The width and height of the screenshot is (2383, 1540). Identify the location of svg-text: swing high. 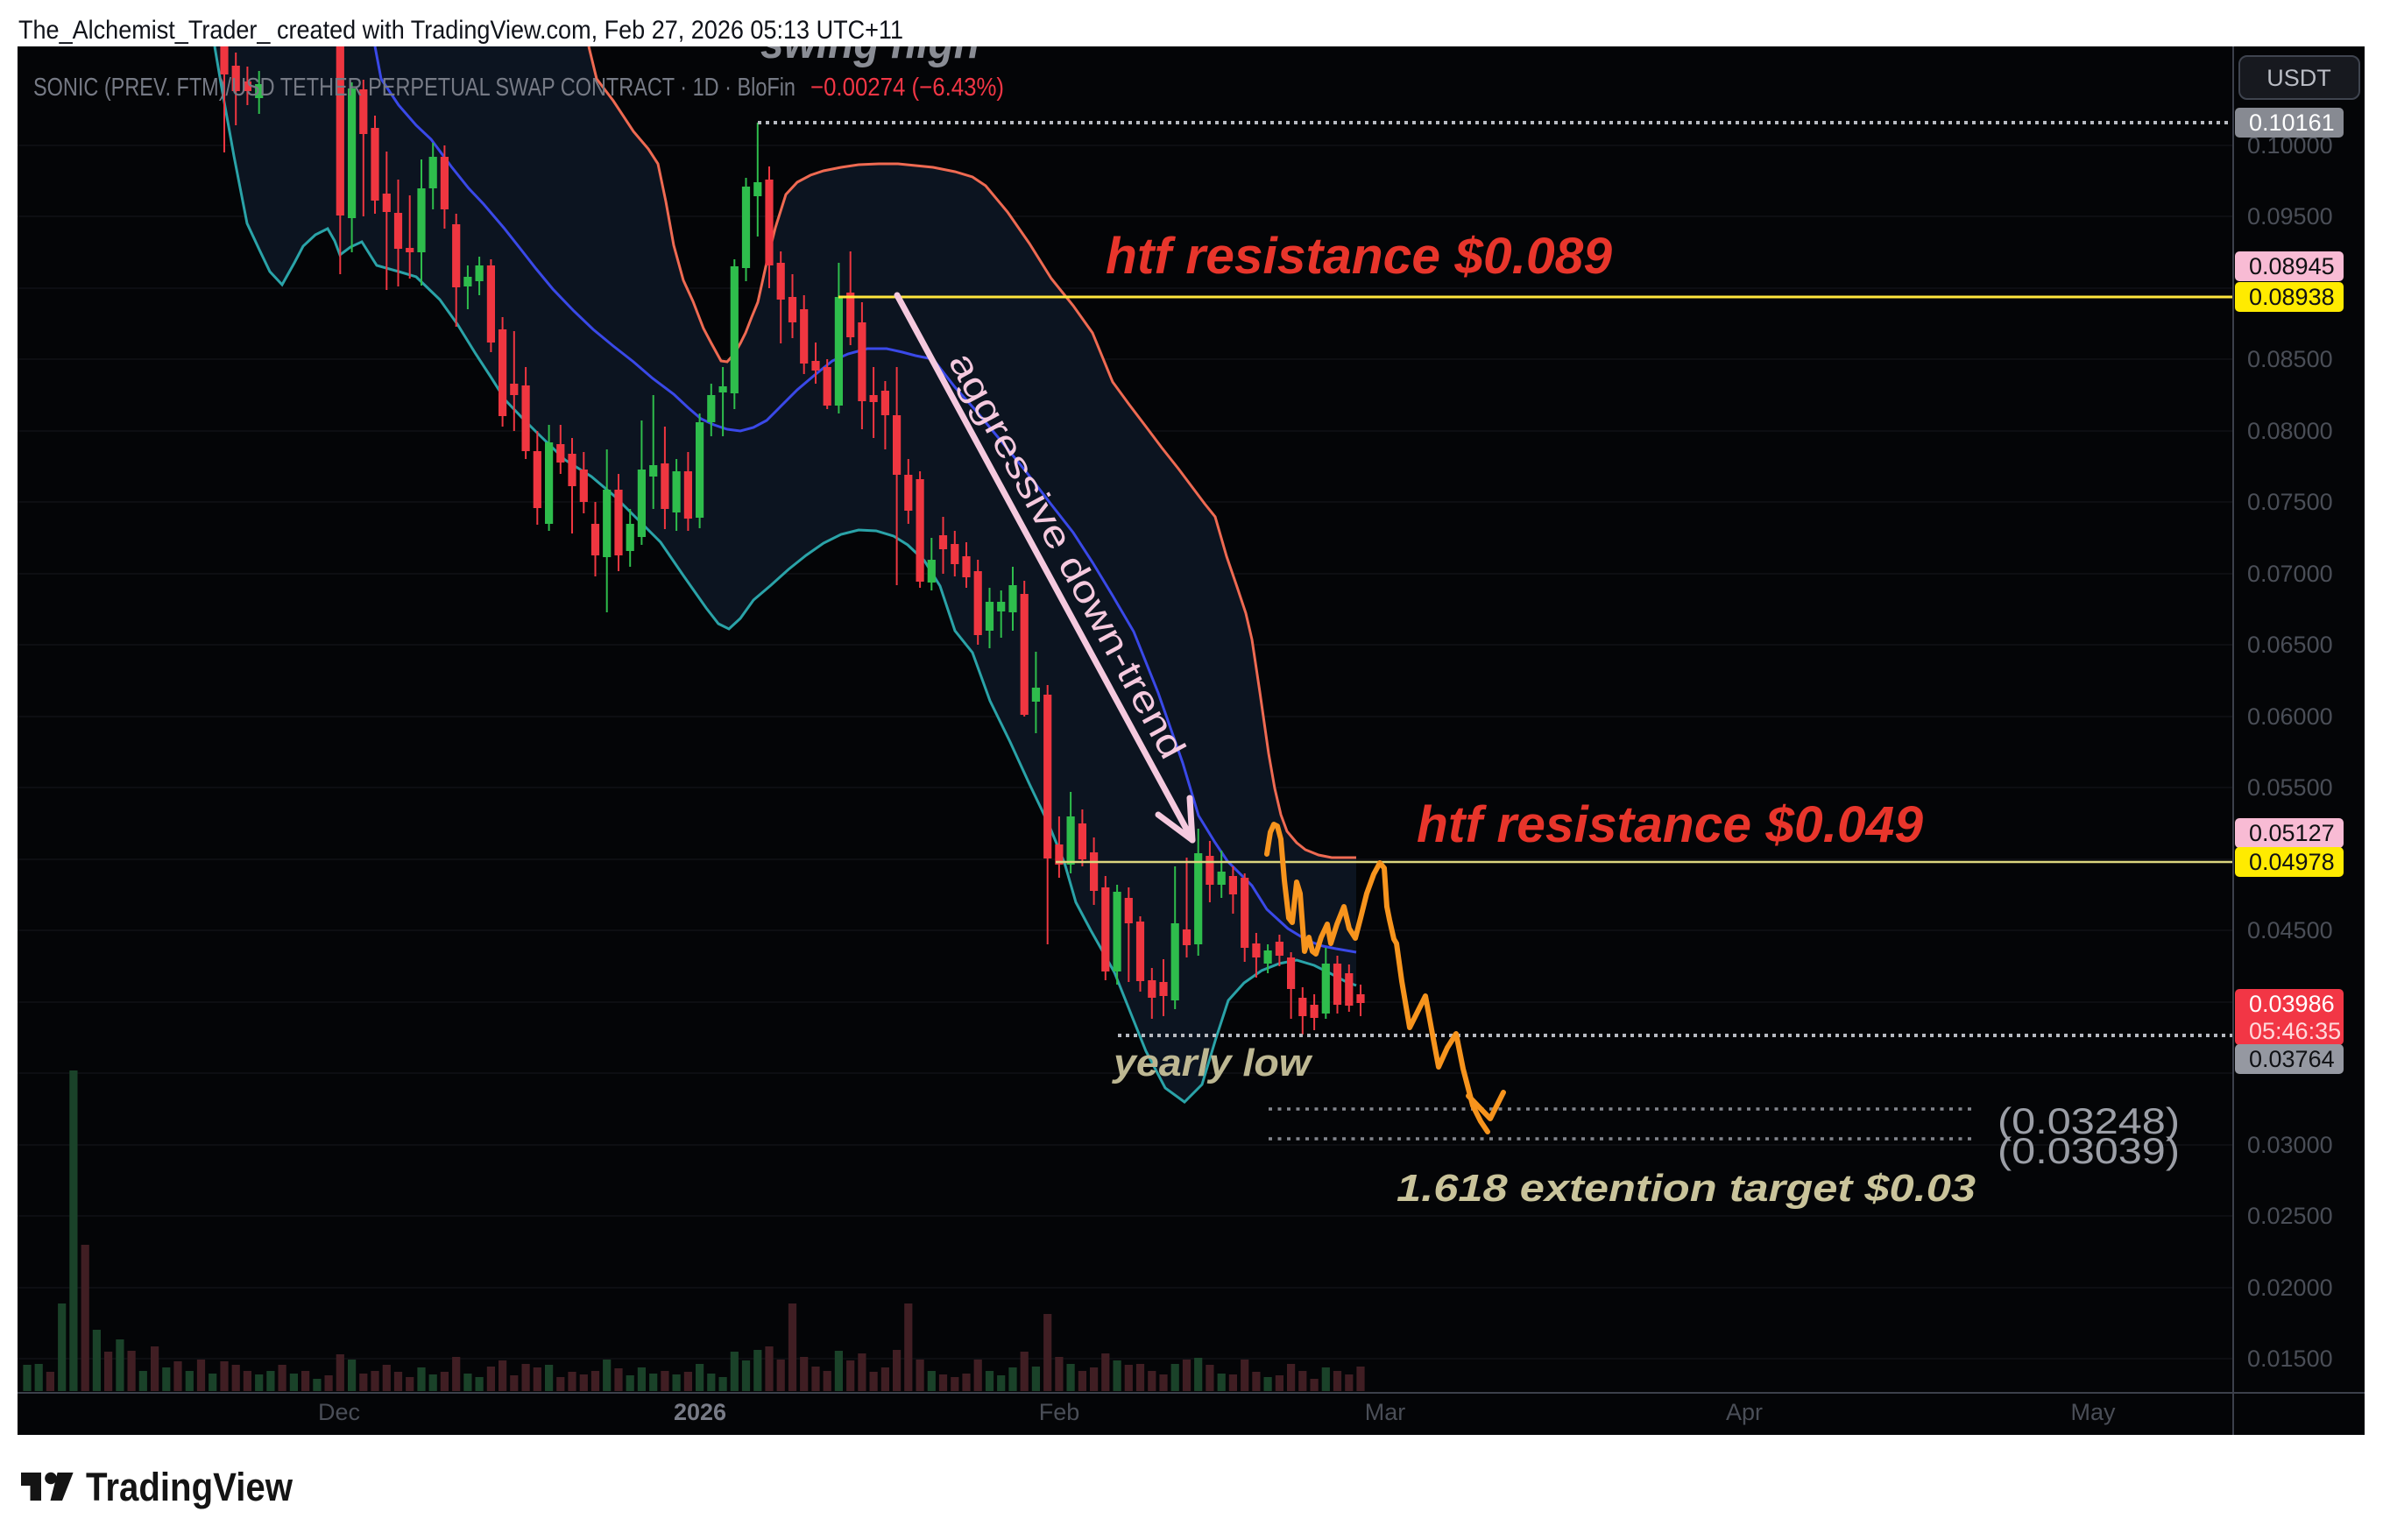
(869, 43).